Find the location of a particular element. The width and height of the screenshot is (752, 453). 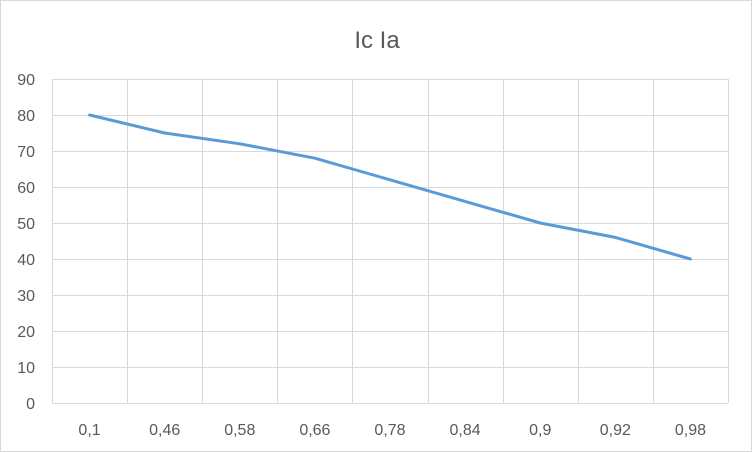

y-axis-tick-labels: 0 10 20 30 40 50 60 70 80 90 is located at coordinates (26, 242).